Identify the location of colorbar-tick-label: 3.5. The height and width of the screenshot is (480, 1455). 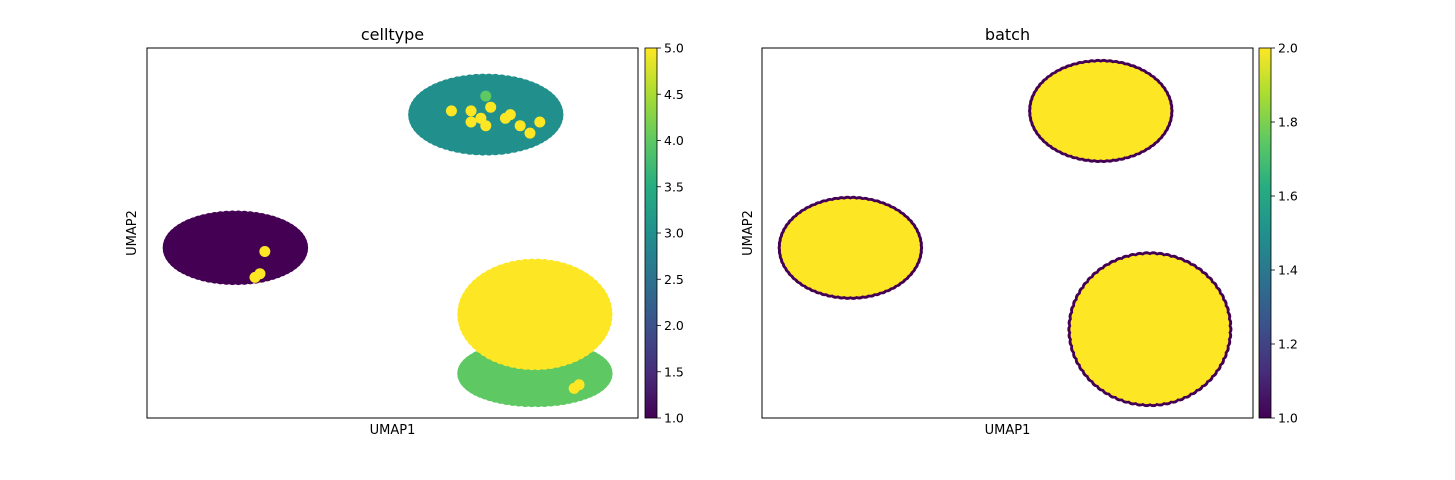
(674, 186).